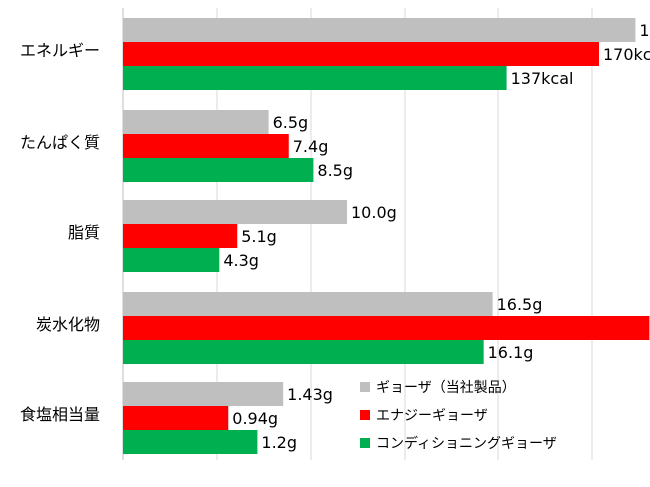 This screenshot has height=487, width=650. Describe the element at coordinates (644, 30) in the screenshot. I see `data-label: 183kcal` at that location.